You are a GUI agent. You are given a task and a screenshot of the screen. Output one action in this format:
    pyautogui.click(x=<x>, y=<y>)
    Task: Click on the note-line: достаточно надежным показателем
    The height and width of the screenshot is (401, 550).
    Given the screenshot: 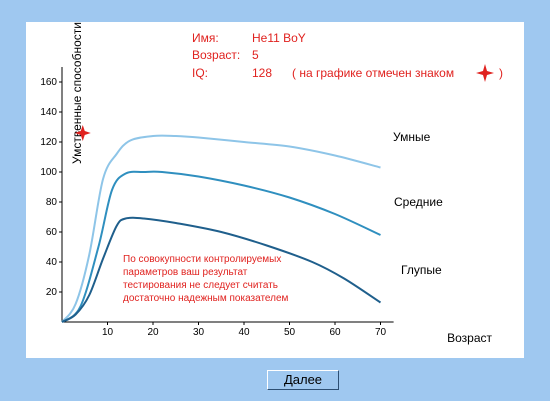 What is the action you would take?
    pyautogui.click(x=206, y=298)
    